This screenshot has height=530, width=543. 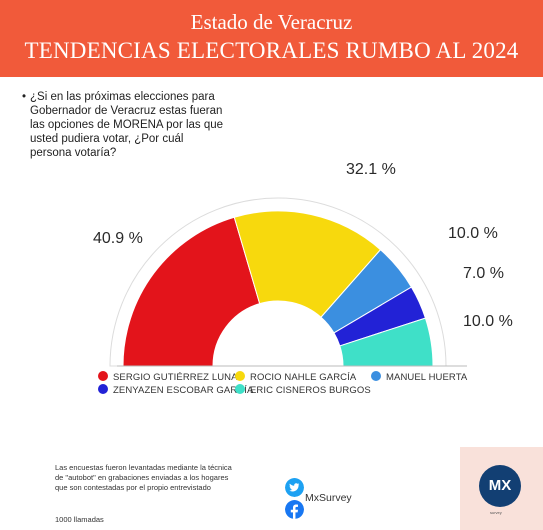 What do you see at coordinates (488, 321) in the screenshot?
I see `slice-label-4: 10.0 %` at bounding box center [488, 321].